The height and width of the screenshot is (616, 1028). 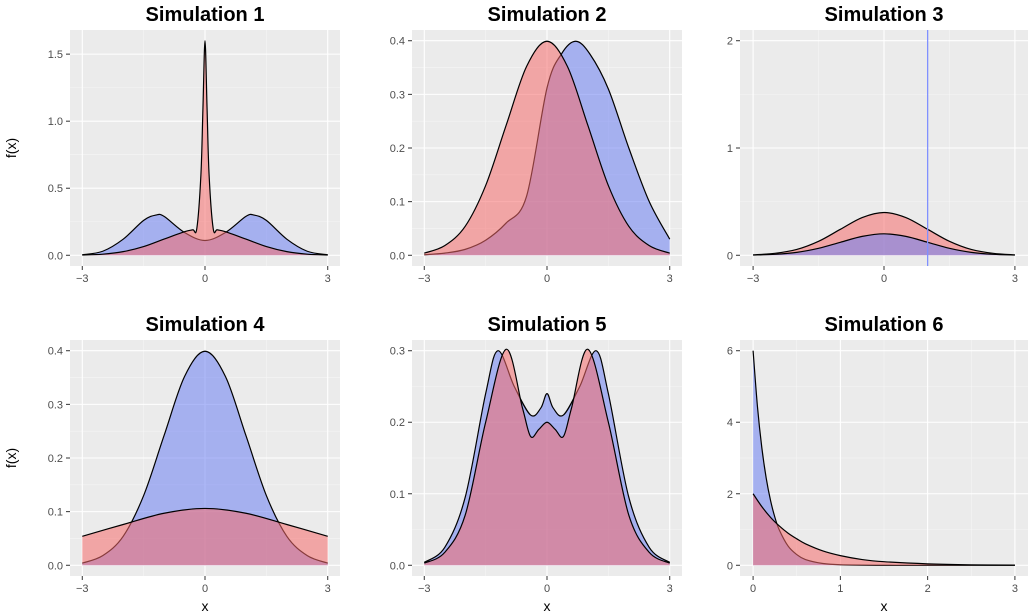 I want to click on y-tick-label: 1.5, so click(x=55, y=55).